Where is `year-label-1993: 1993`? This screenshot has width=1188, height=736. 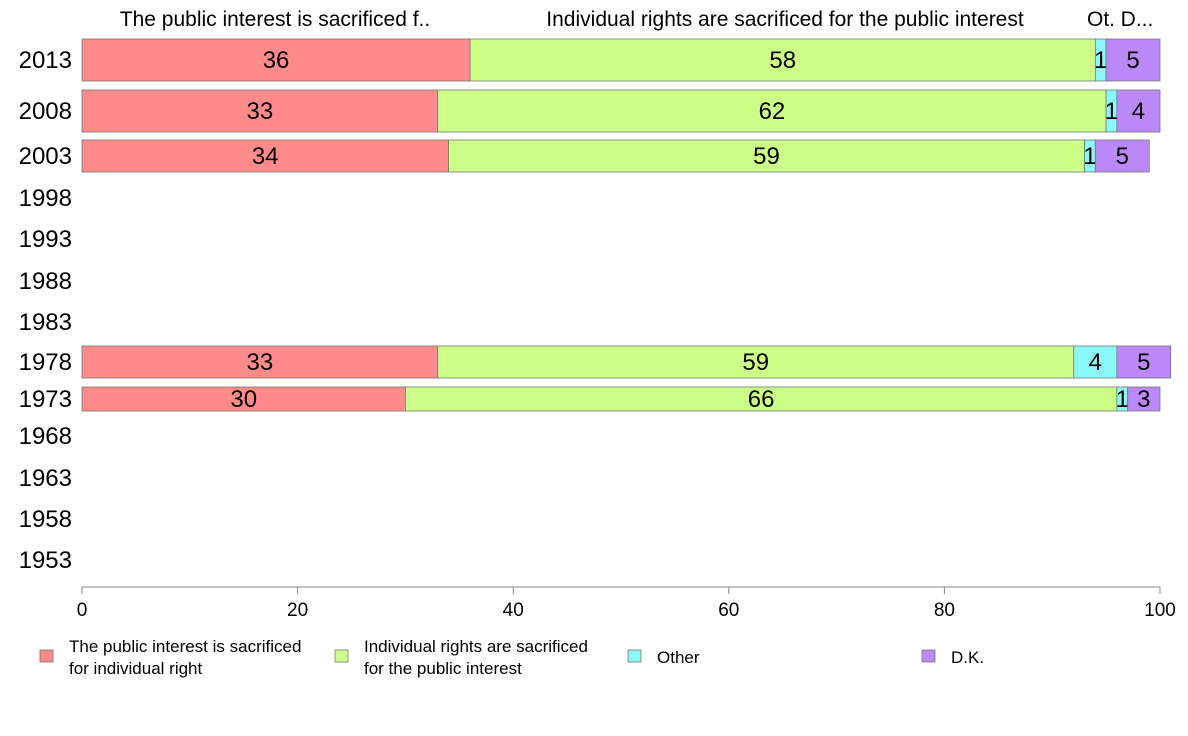 year-label-1993: 1993 is located at coordinates (45, 239).